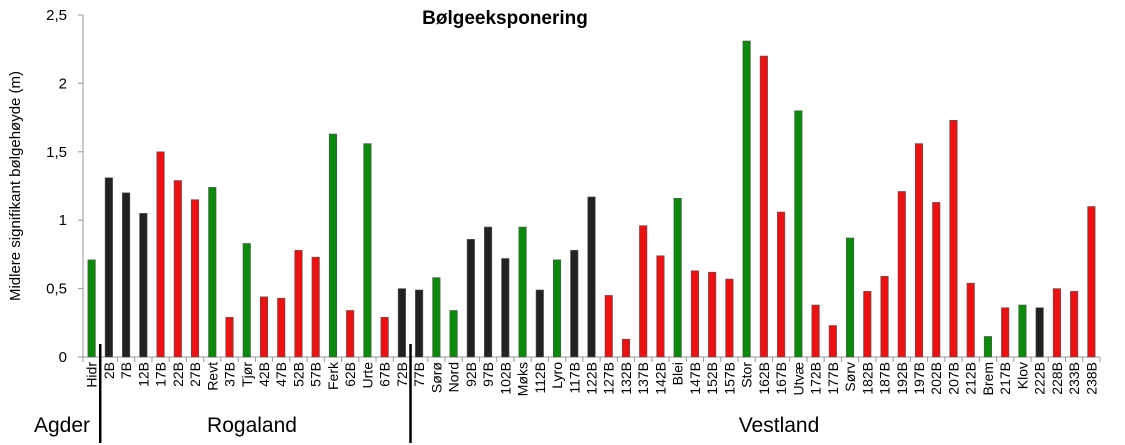  Describe the element at coordinates (867, 378) in the screenshot. I see `x-tick-label: 182B` at that location.